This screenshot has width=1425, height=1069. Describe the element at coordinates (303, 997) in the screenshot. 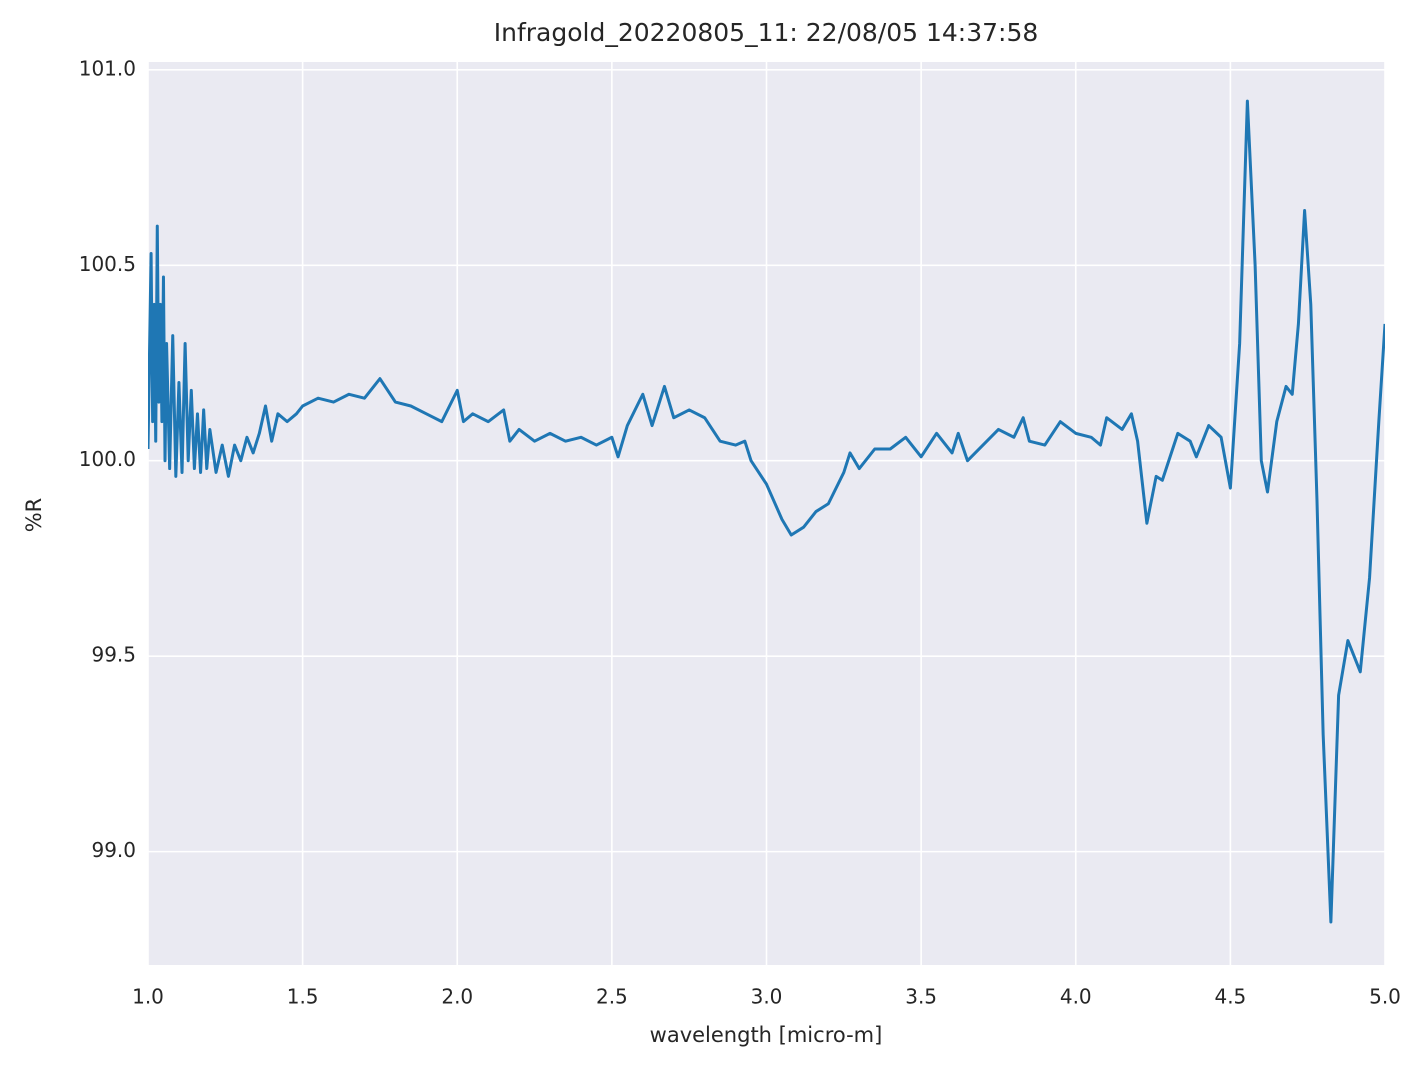

I see `x-tick-label: 1.5` at that location.